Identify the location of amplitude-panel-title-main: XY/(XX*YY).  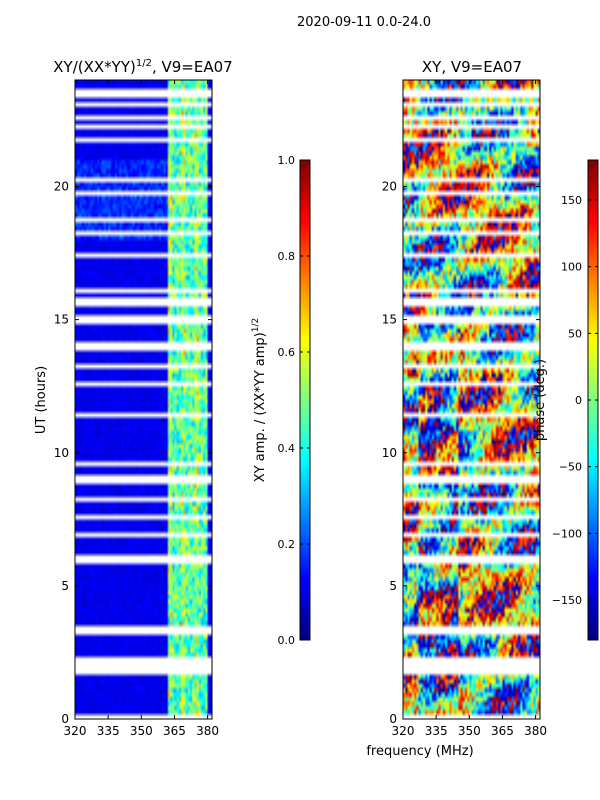
(94, 67).